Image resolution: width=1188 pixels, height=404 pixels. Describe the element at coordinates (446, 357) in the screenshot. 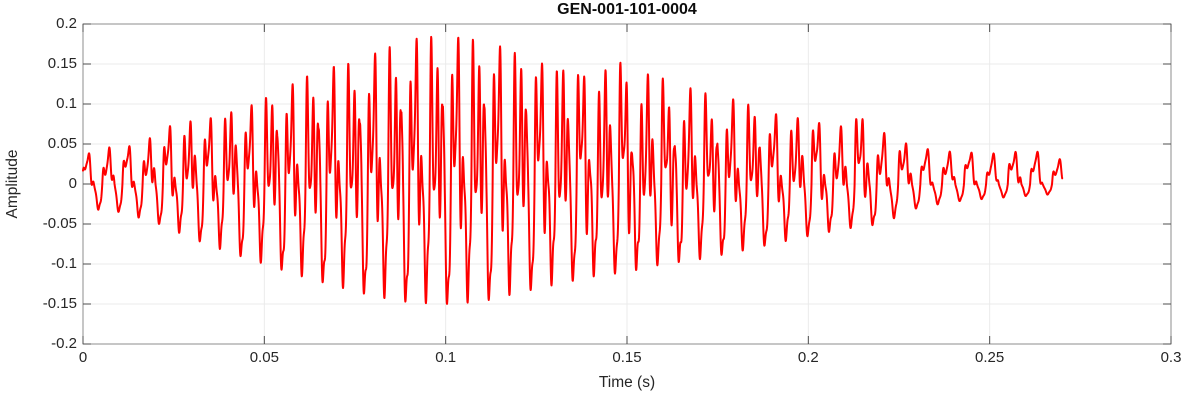

I see `x-tick-label: 0.1` at that location.